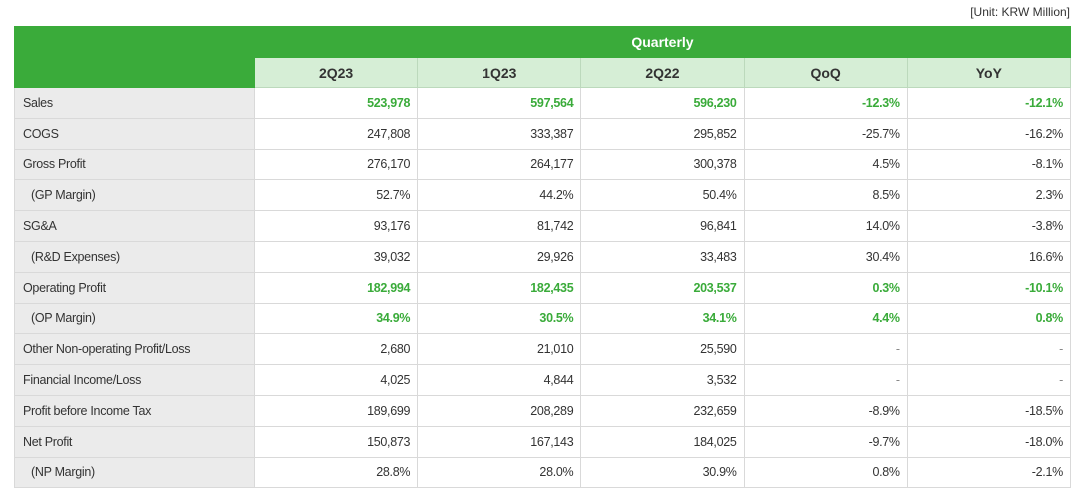  Describe the element at coordinates (134, 165) in the screenshot. I see `row-label: Gross Profit` at that location.